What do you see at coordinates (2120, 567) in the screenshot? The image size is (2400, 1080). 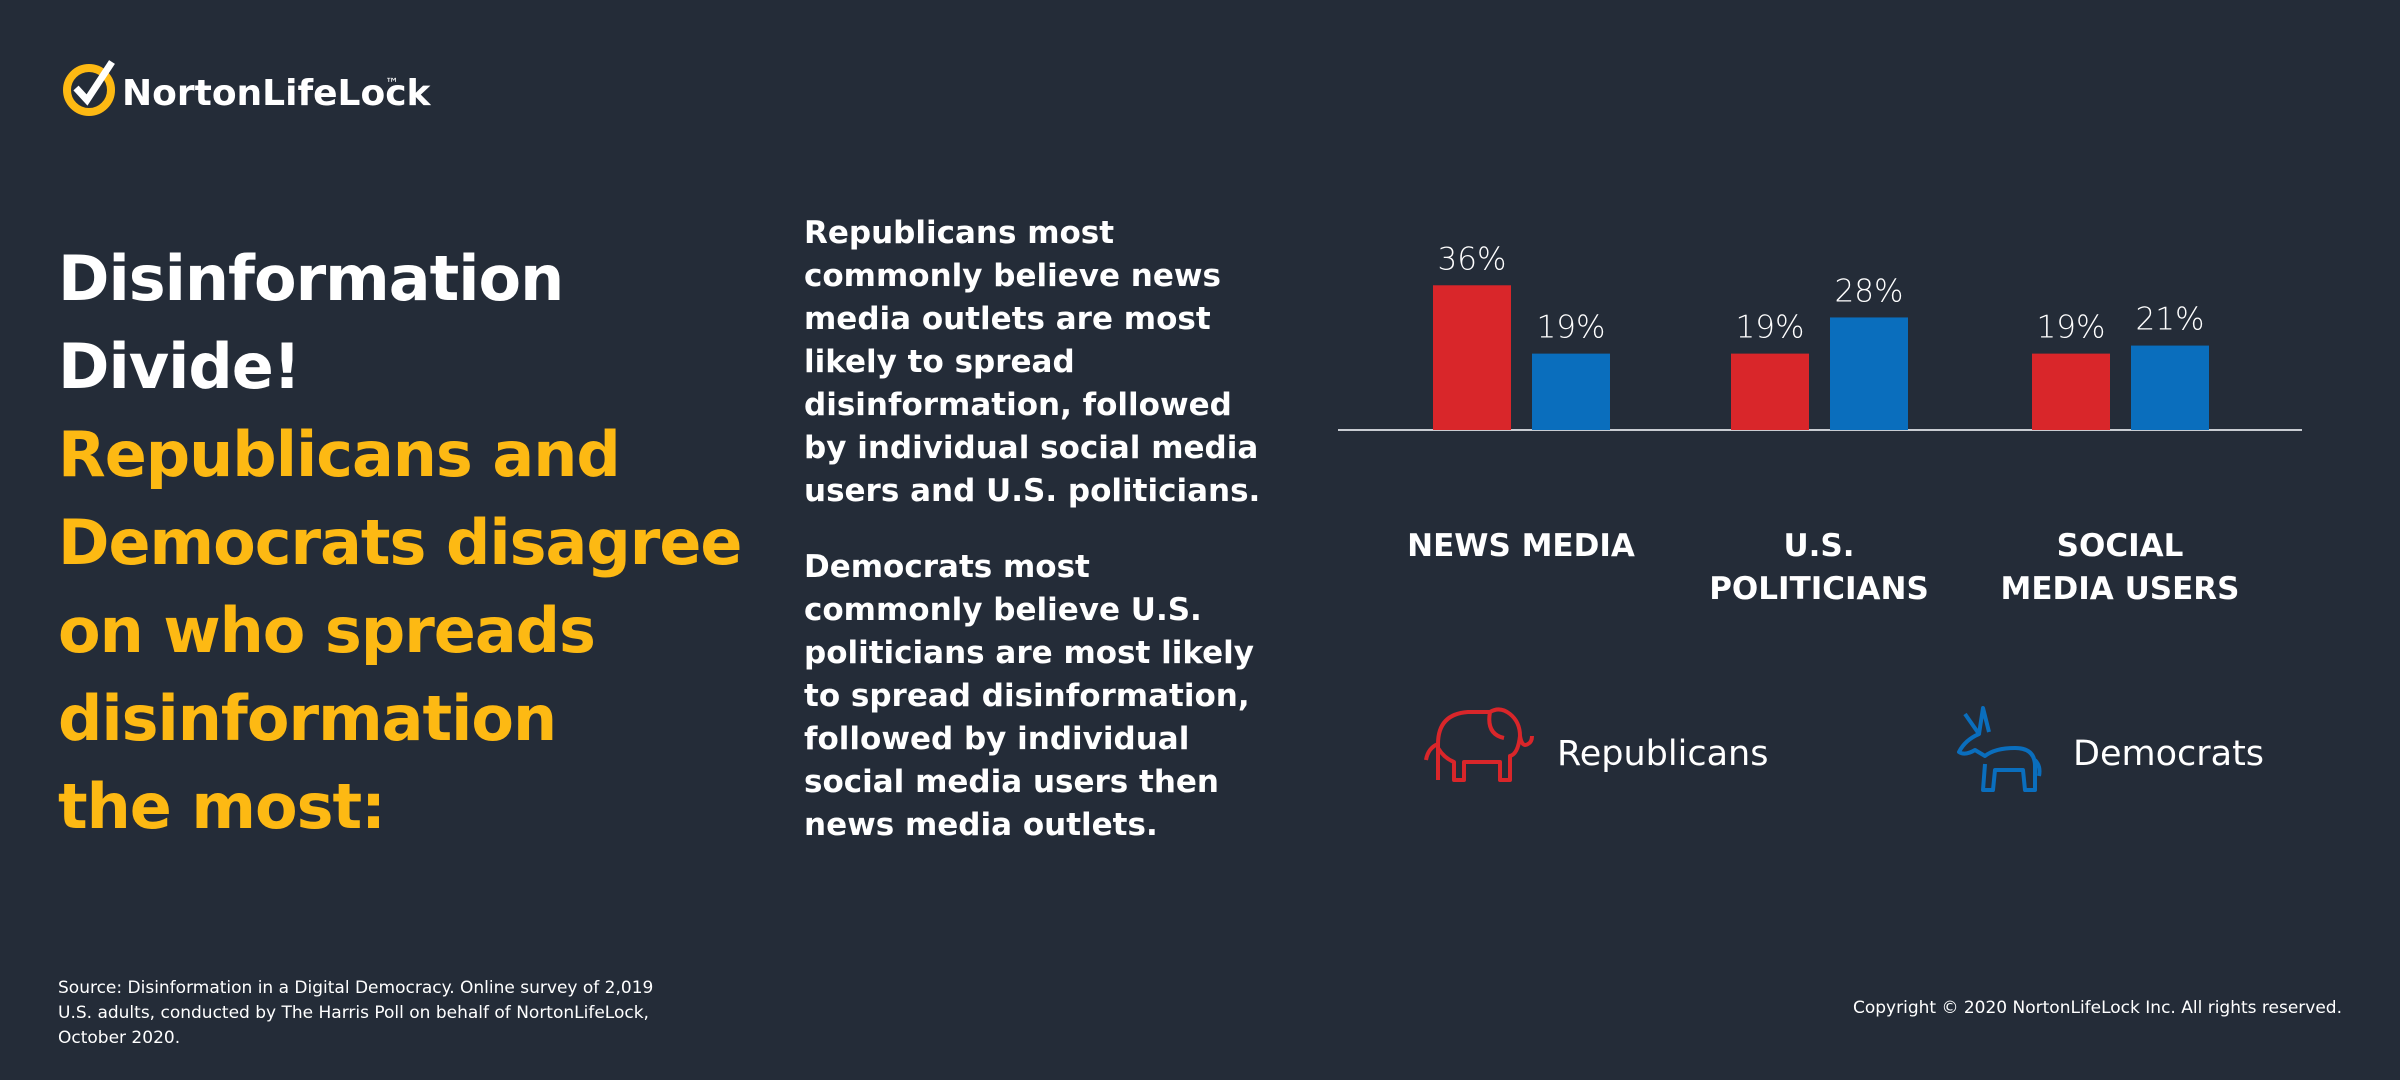 I see `x-tick-label: SOCIAL MEDIA USERS` at bounding box center [2120, 567].